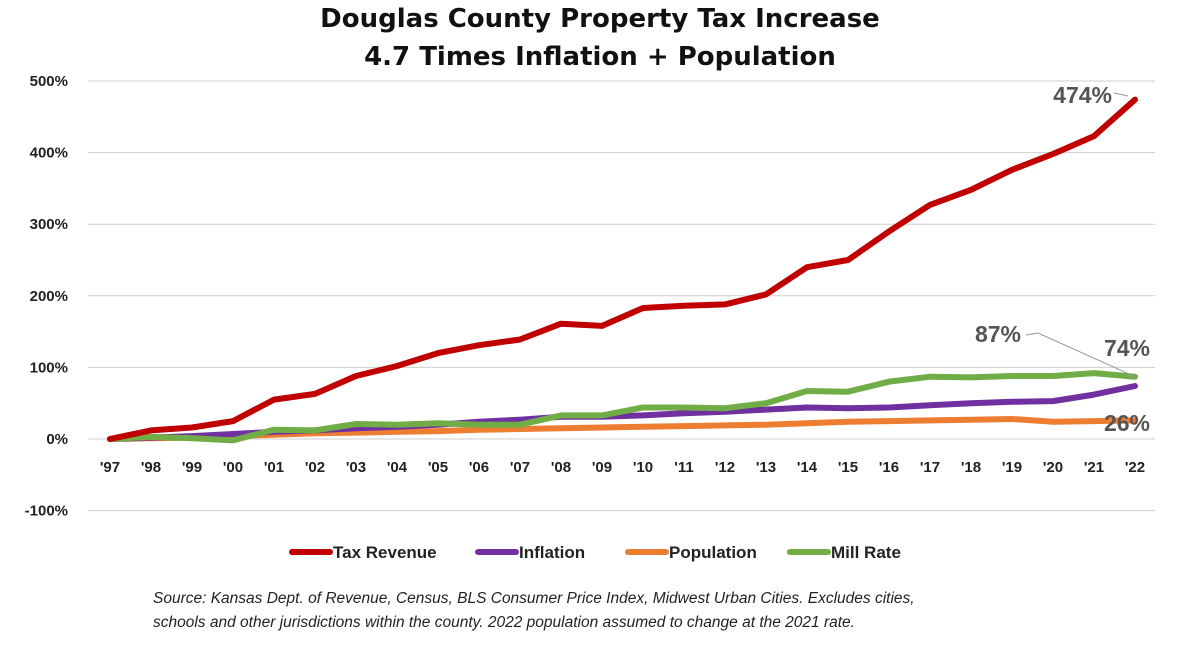  I want to click on annotation-mill-rate: 87%, so click(998, 334).